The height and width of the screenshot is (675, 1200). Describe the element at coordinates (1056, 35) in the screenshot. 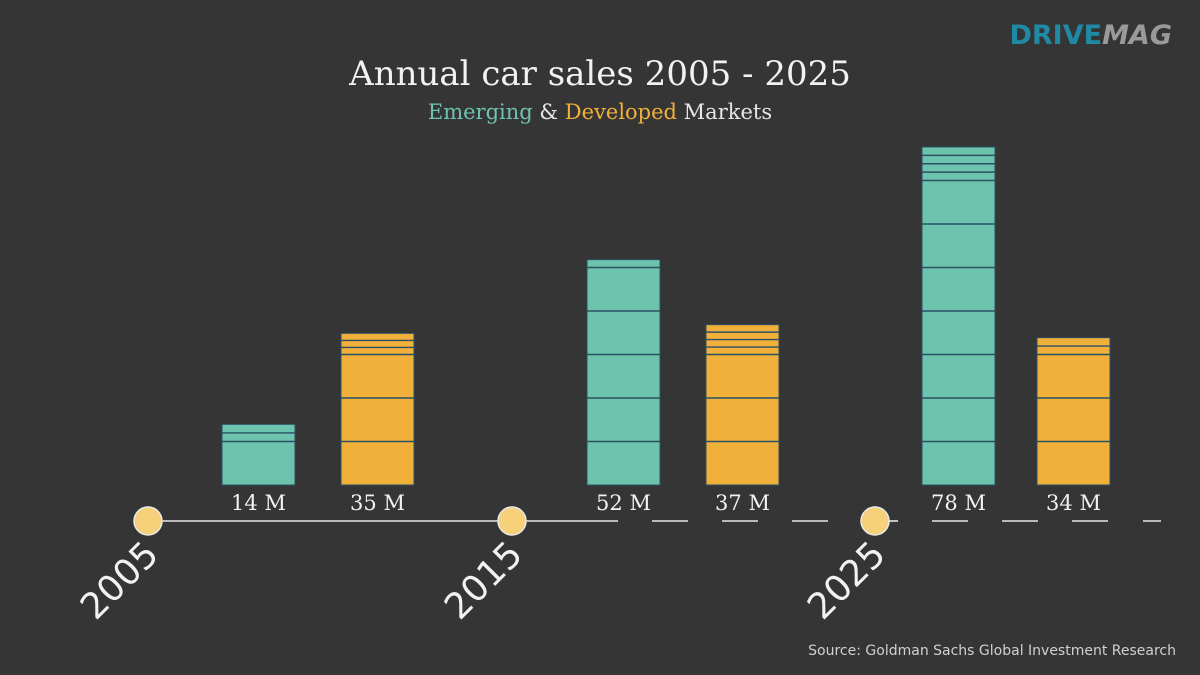

I see `logo-drive: DRIVE` at that location.